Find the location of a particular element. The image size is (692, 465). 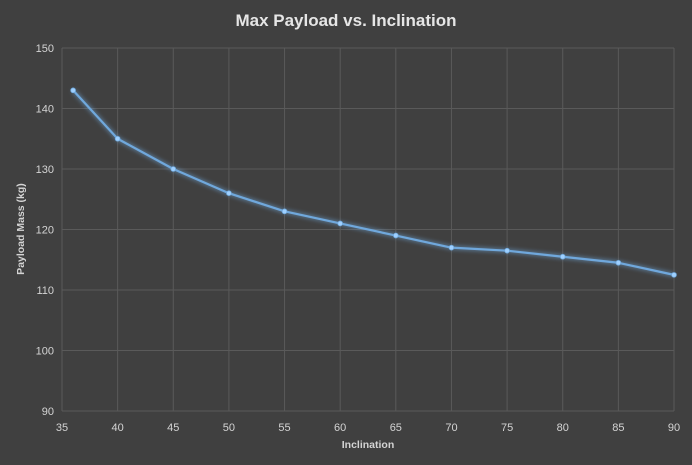

x-tick-label: 45 is located at coordinates (173, 428).